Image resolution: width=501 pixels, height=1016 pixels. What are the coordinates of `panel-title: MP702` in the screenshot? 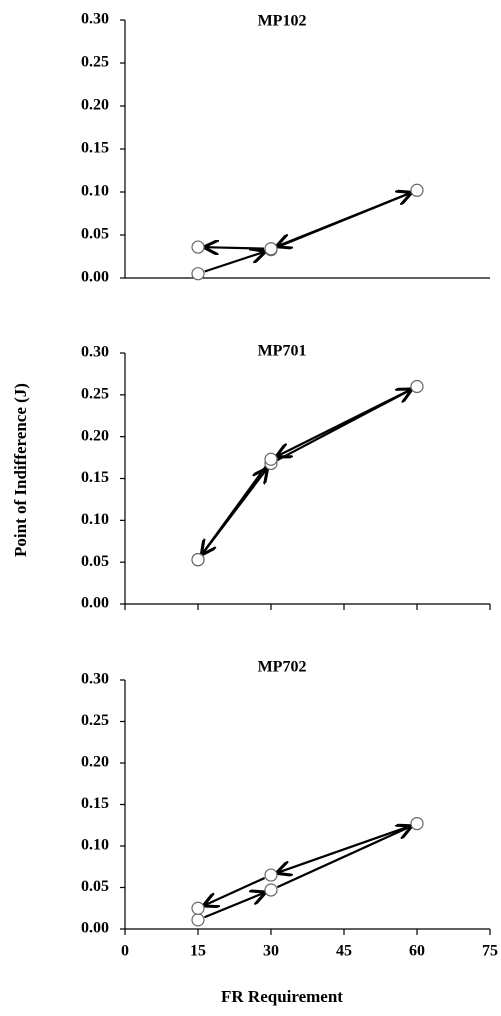 It's located at (282, 667).